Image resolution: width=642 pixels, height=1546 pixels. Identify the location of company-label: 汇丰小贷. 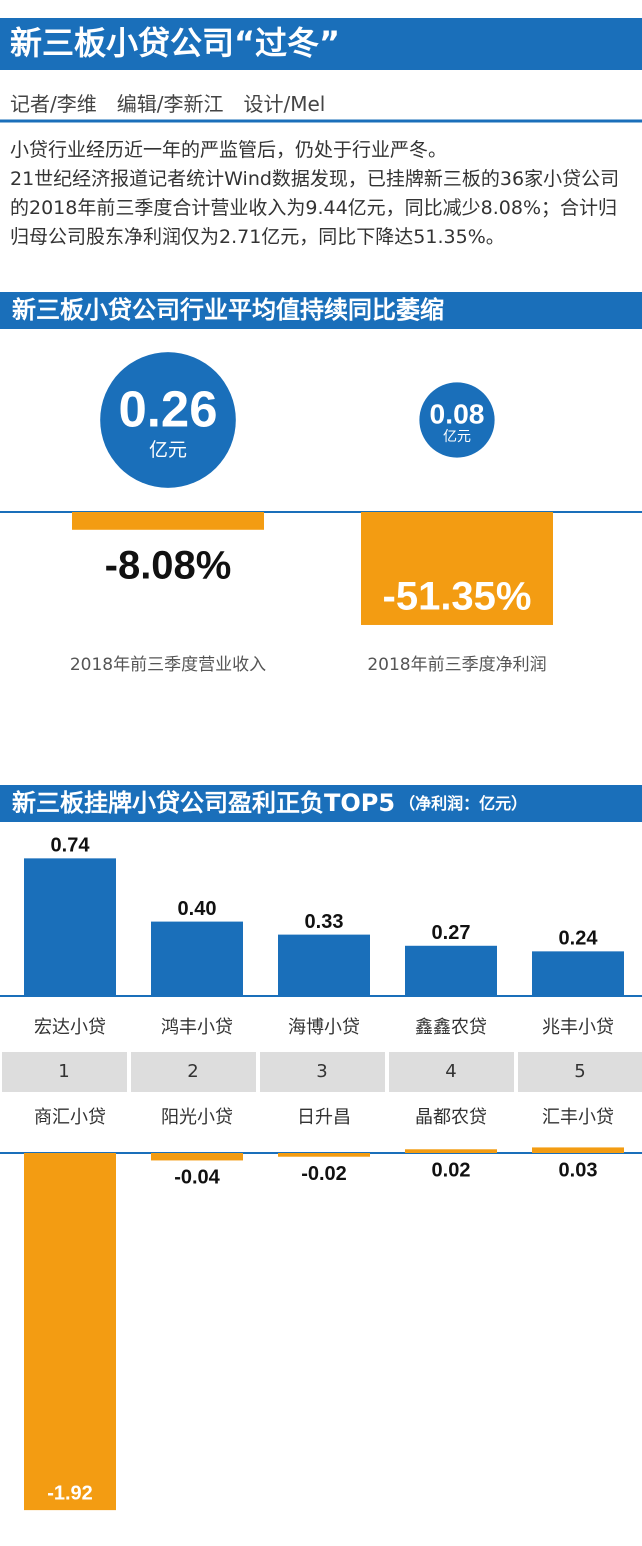
(578, 1117).